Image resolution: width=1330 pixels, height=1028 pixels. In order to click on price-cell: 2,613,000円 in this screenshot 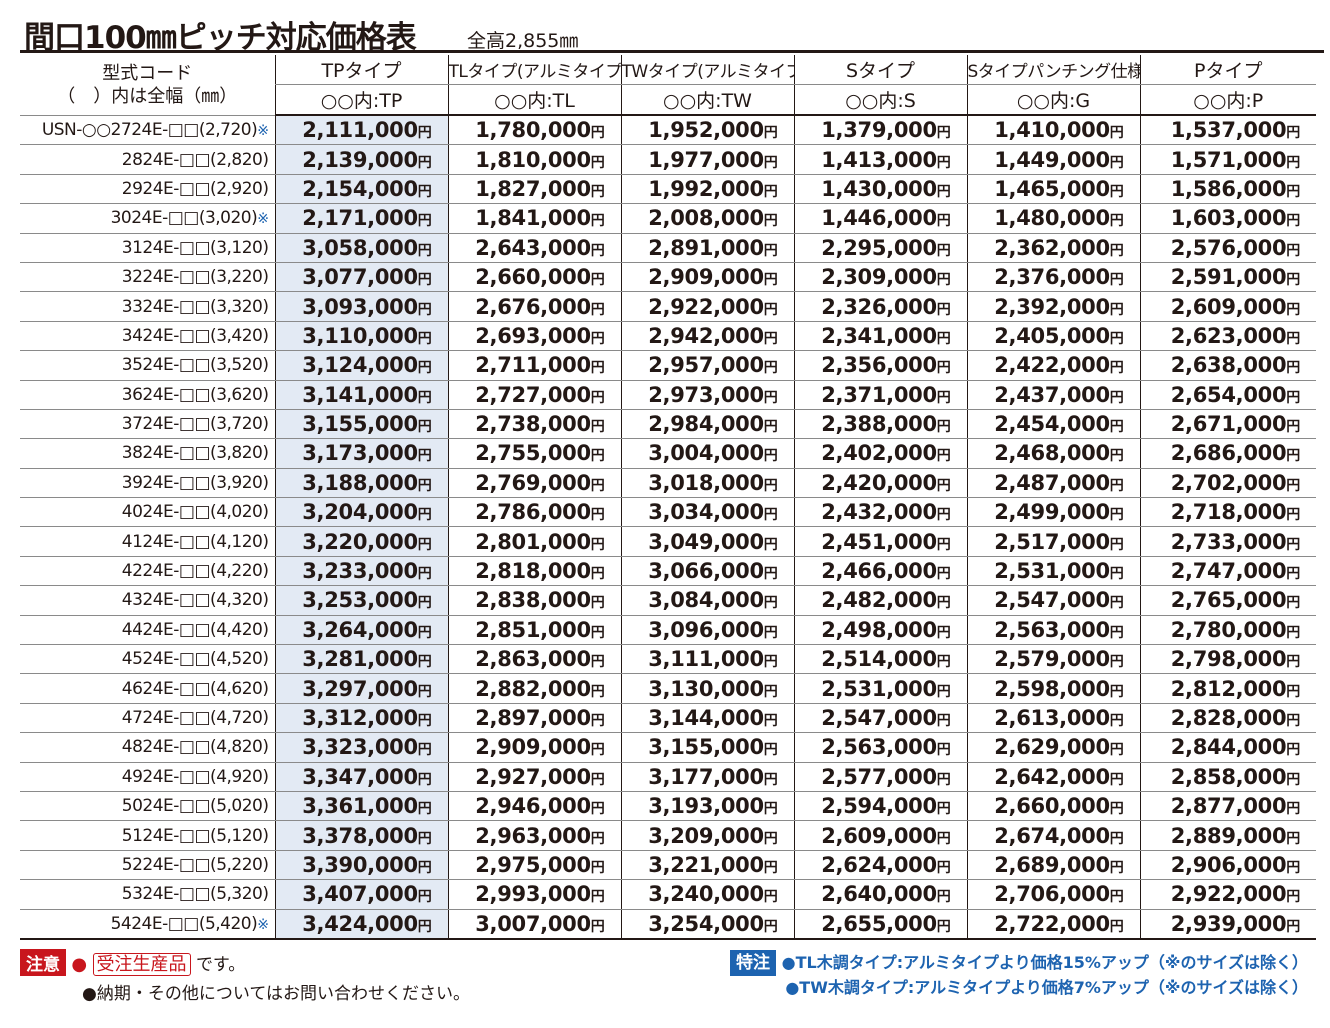, I will do `click(1053, 718)`.